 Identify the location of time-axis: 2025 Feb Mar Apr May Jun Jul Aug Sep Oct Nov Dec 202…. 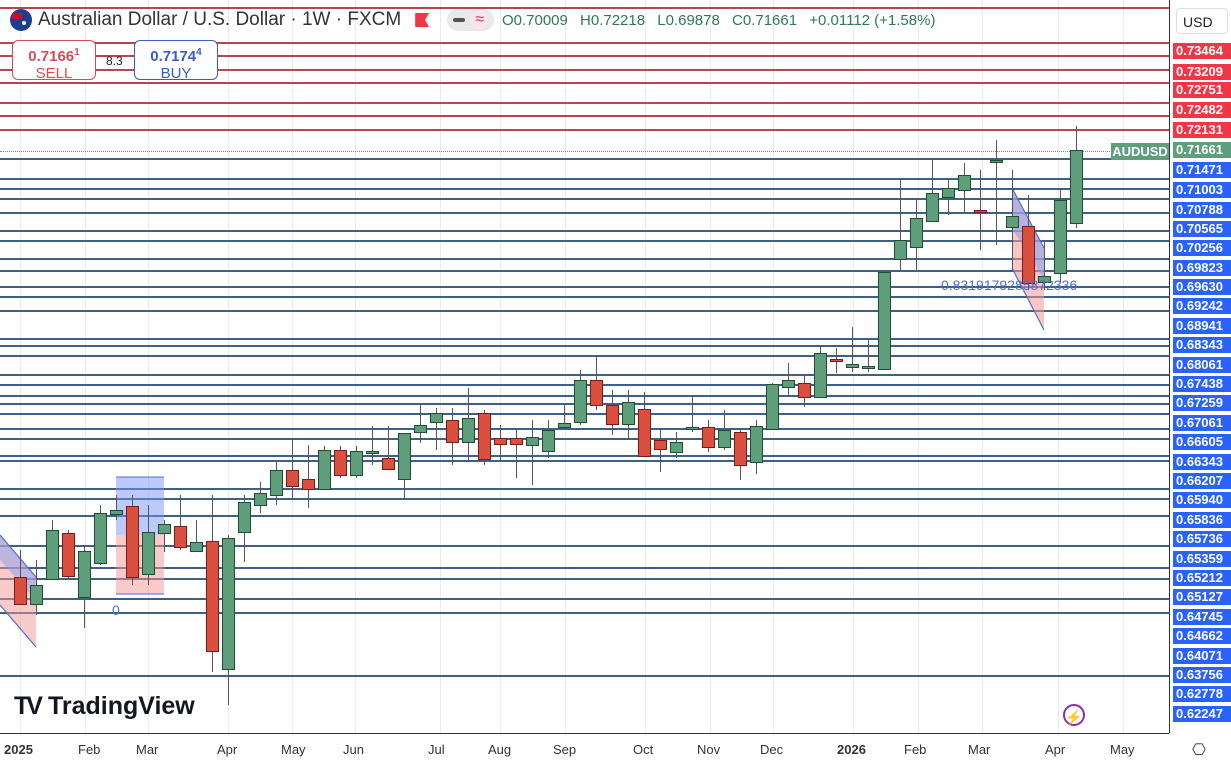
(603, 750).